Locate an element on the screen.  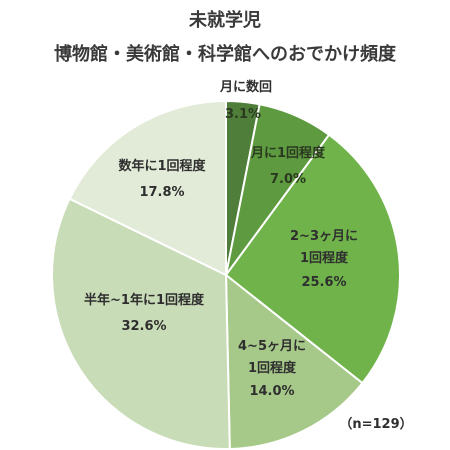
chart-title-line-1: 未就学児 is located at coordinates (225, 20).